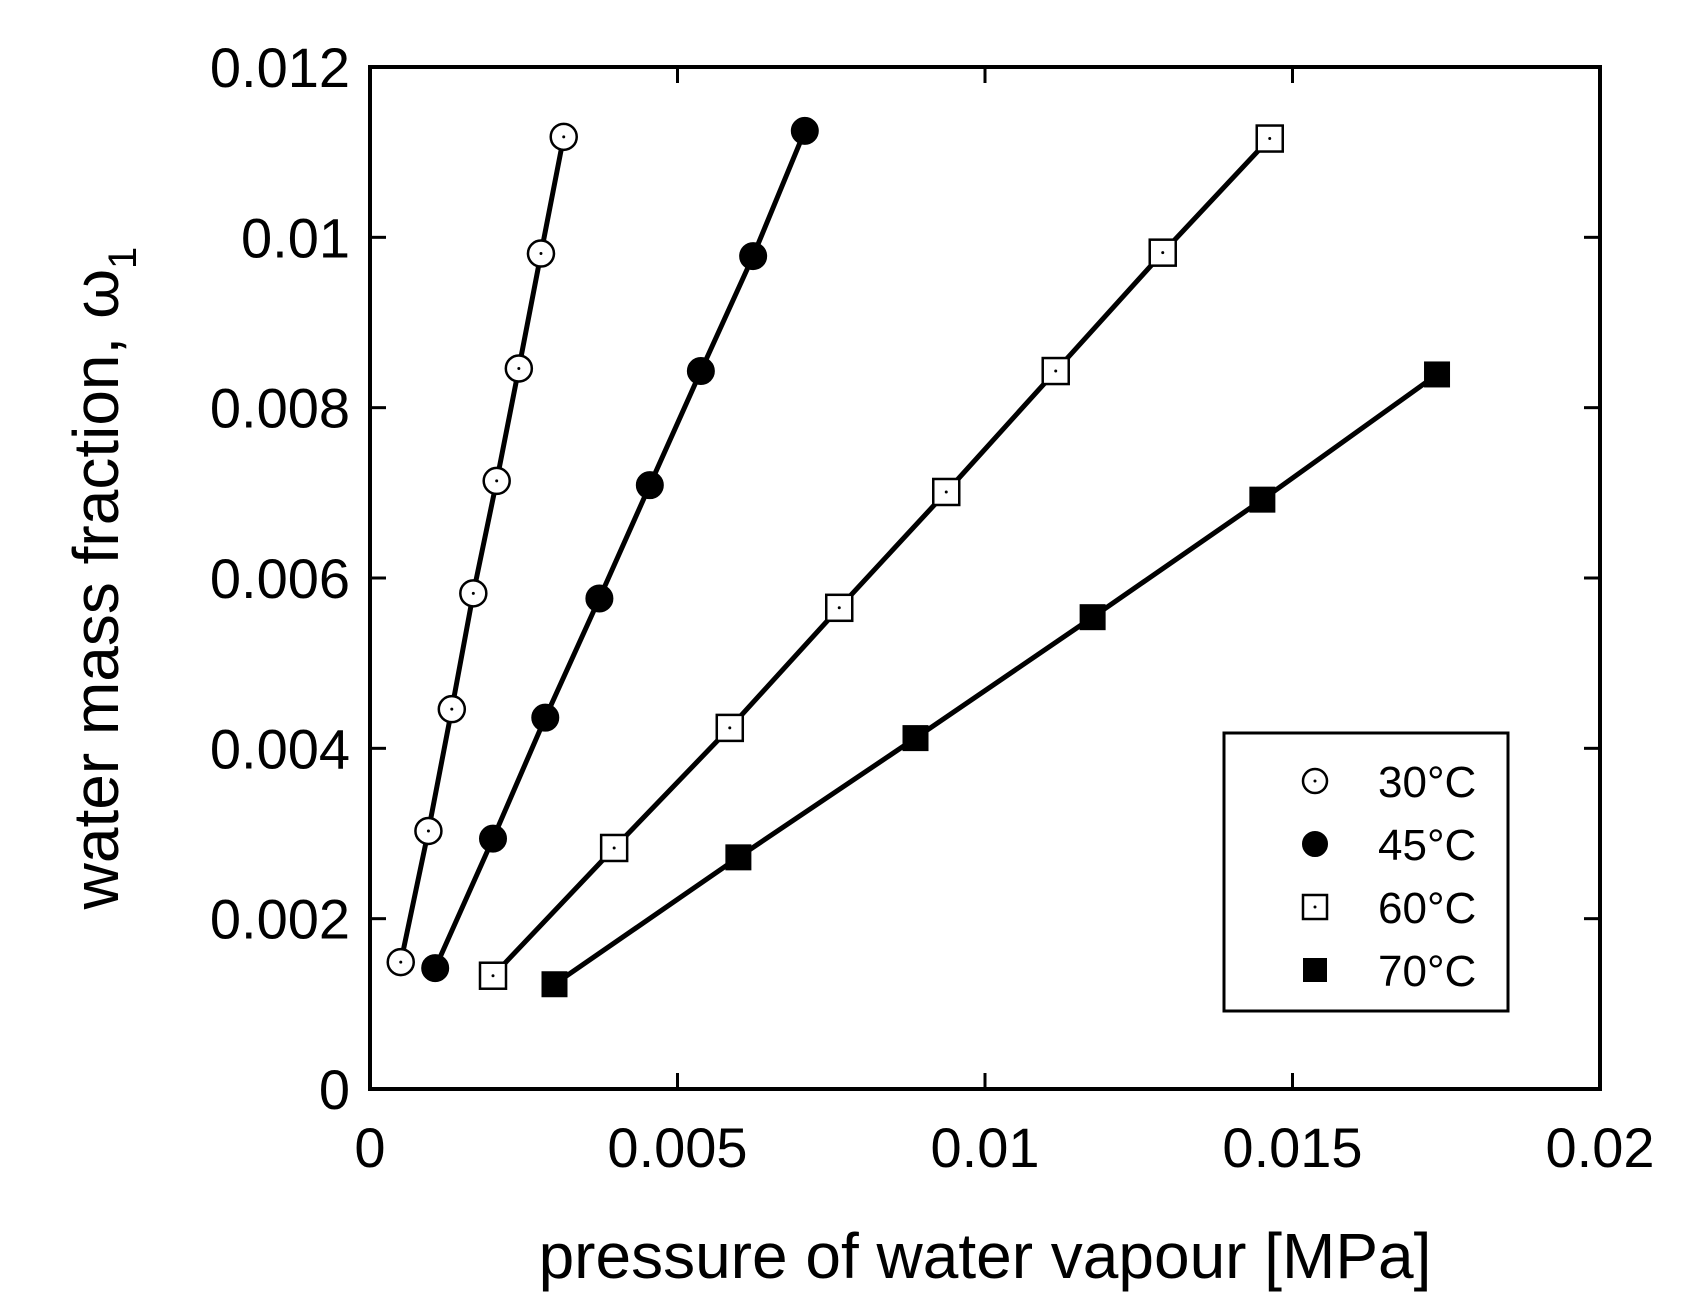 This screenshot has height=1310, width=1687. I want to click on y-axis-label: water mass fraction, ω1, so click(102, 579).